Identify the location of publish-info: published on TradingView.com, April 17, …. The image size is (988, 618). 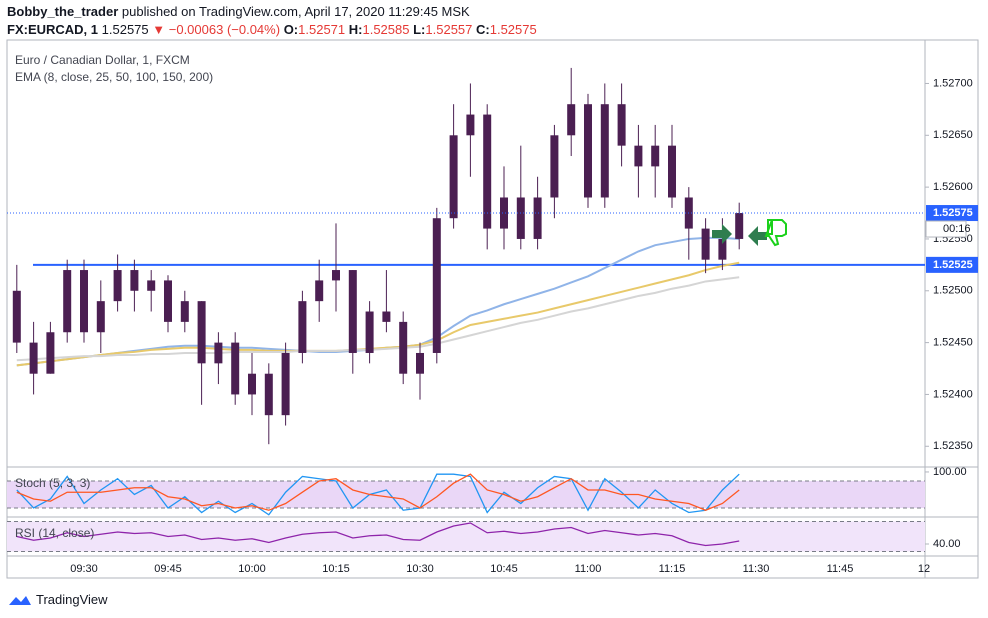
(295, 11).